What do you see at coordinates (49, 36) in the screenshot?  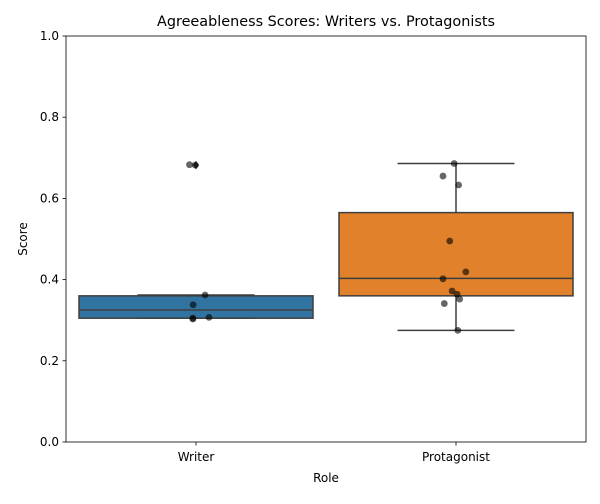 I see `y-tick-label: 1.0` at bounding box center [49, 36].